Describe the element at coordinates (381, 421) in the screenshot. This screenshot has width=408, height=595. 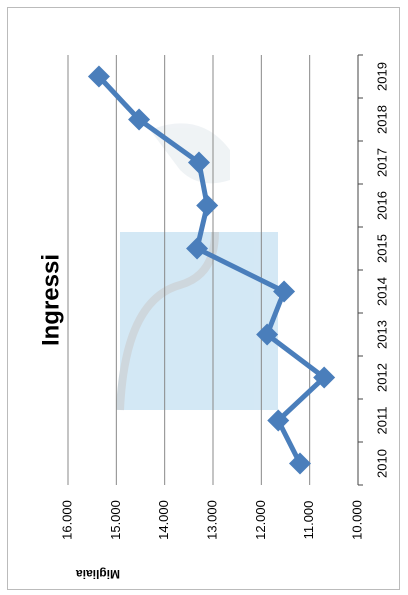
I see `x-tick-label: 2011` at that location.